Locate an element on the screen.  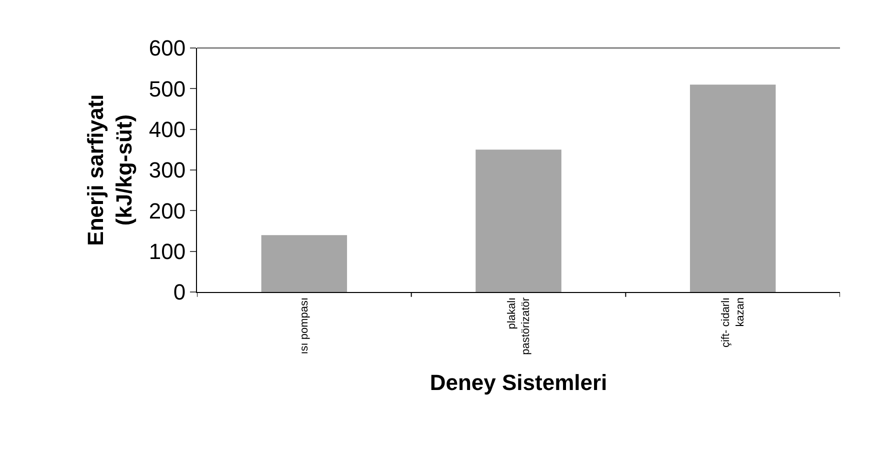
y-tick-label: 100 is located at coordinates (167, 251).